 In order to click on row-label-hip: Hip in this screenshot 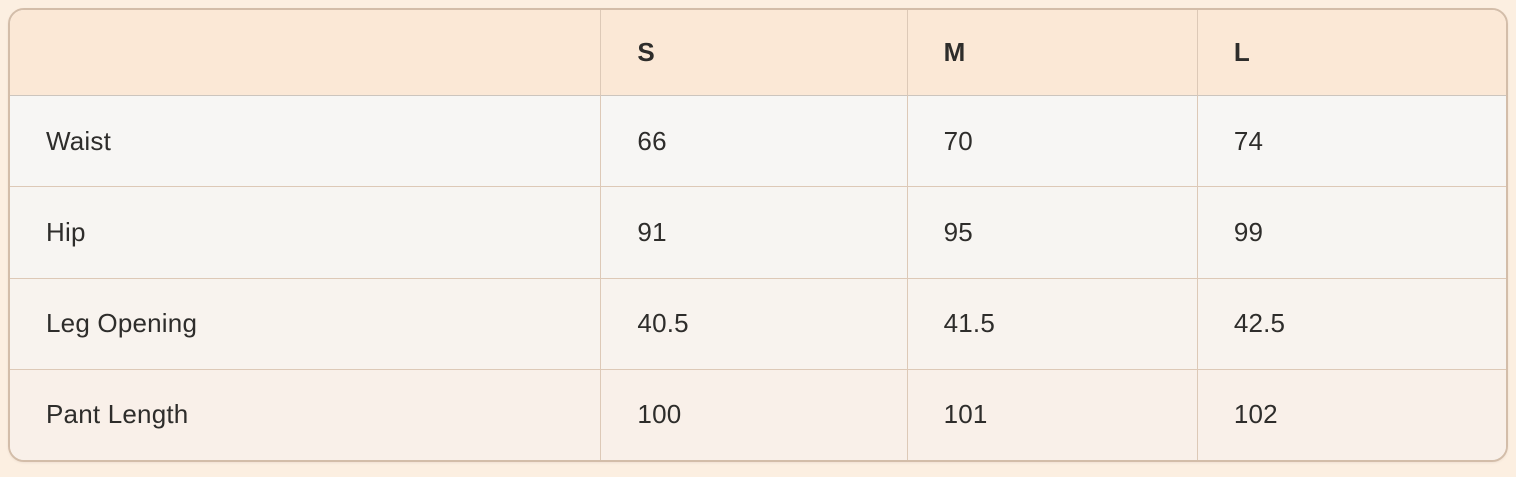, I will do `click(305, 232)`.